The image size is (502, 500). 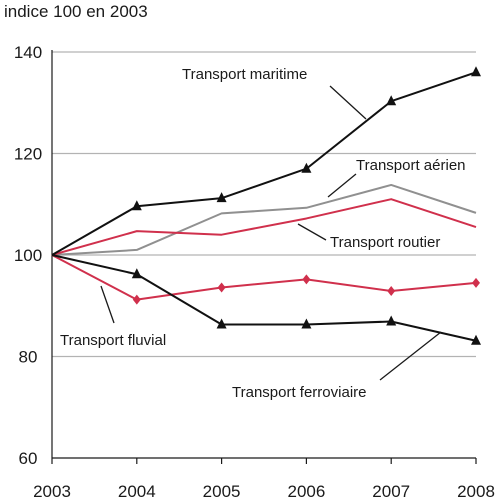 I want to click on marker-transport-fluvial-2005, so click(x=221, y=287).